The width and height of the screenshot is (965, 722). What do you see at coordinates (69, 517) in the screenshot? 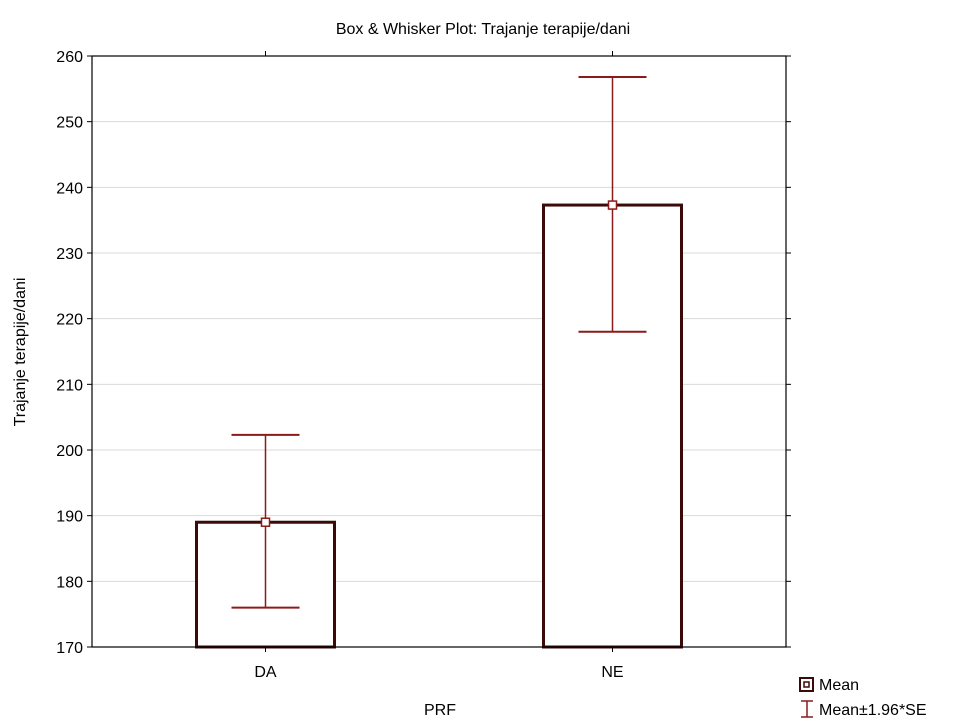
I see `y-tick-label: 190` at bounding box center [69, 517].